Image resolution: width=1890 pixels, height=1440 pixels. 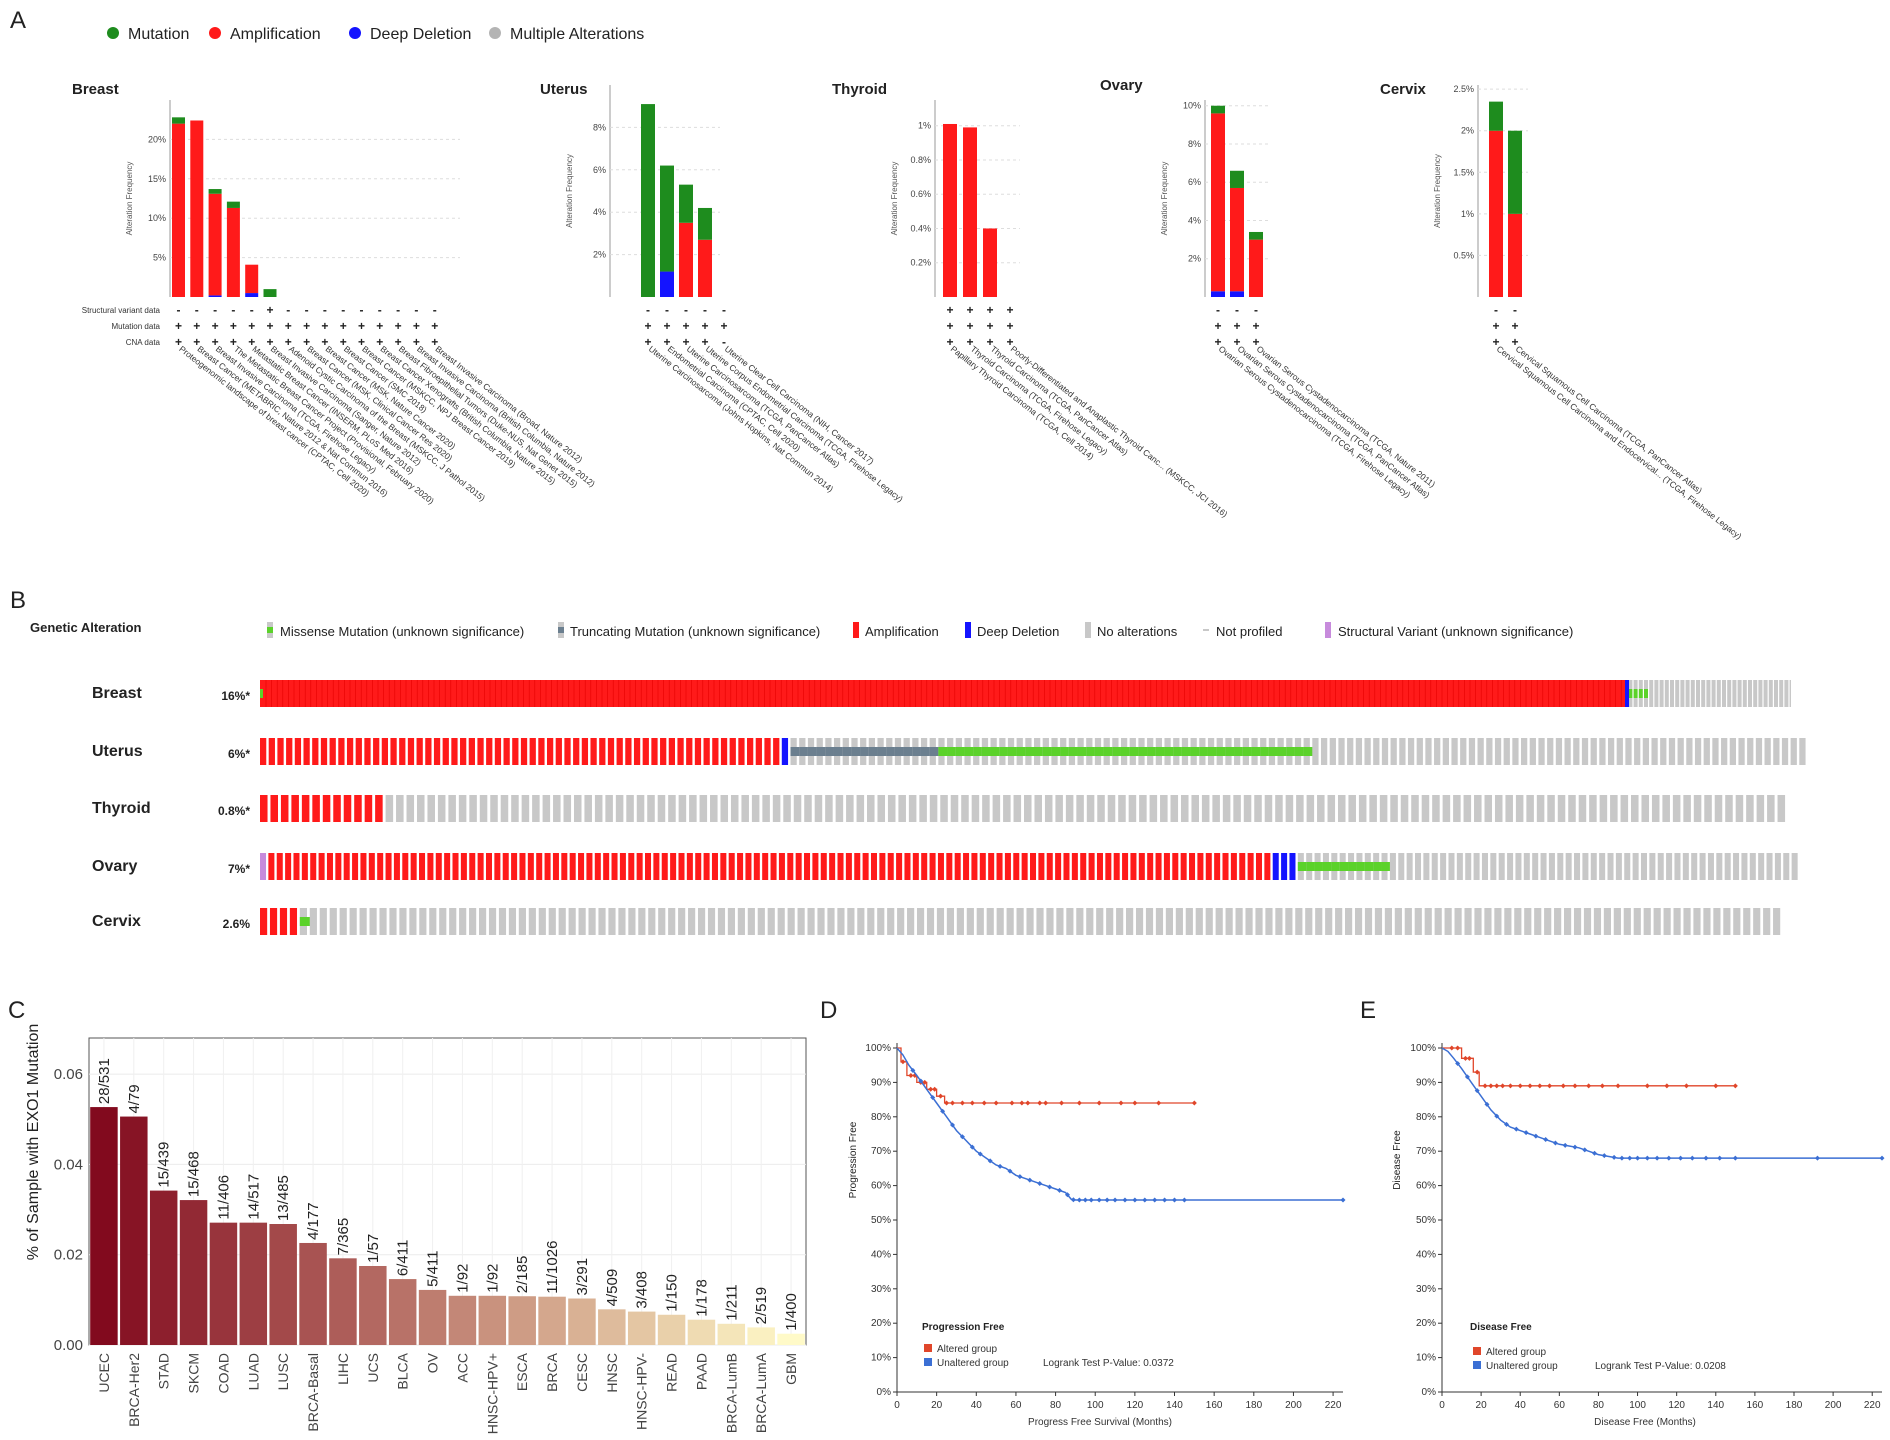 What do you see at coordinates (157, 218) in the screenshot?
I see `y-tick-label: 10%` at bounding box center [157, 218].